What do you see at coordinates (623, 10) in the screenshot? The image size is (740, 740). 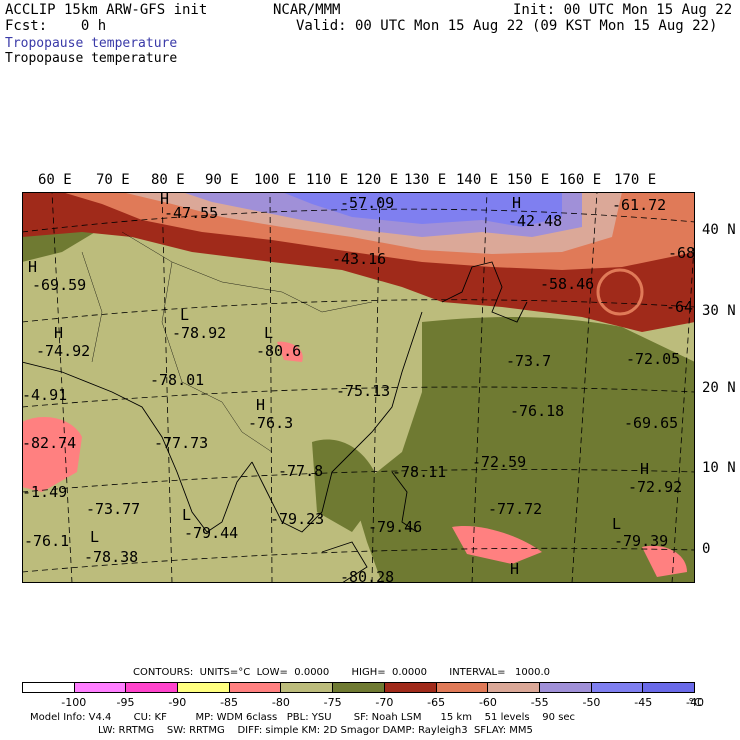 I see `init-time: Init: 00 UTC Mon 15 Aug 22` at bounding box center [623, 10].